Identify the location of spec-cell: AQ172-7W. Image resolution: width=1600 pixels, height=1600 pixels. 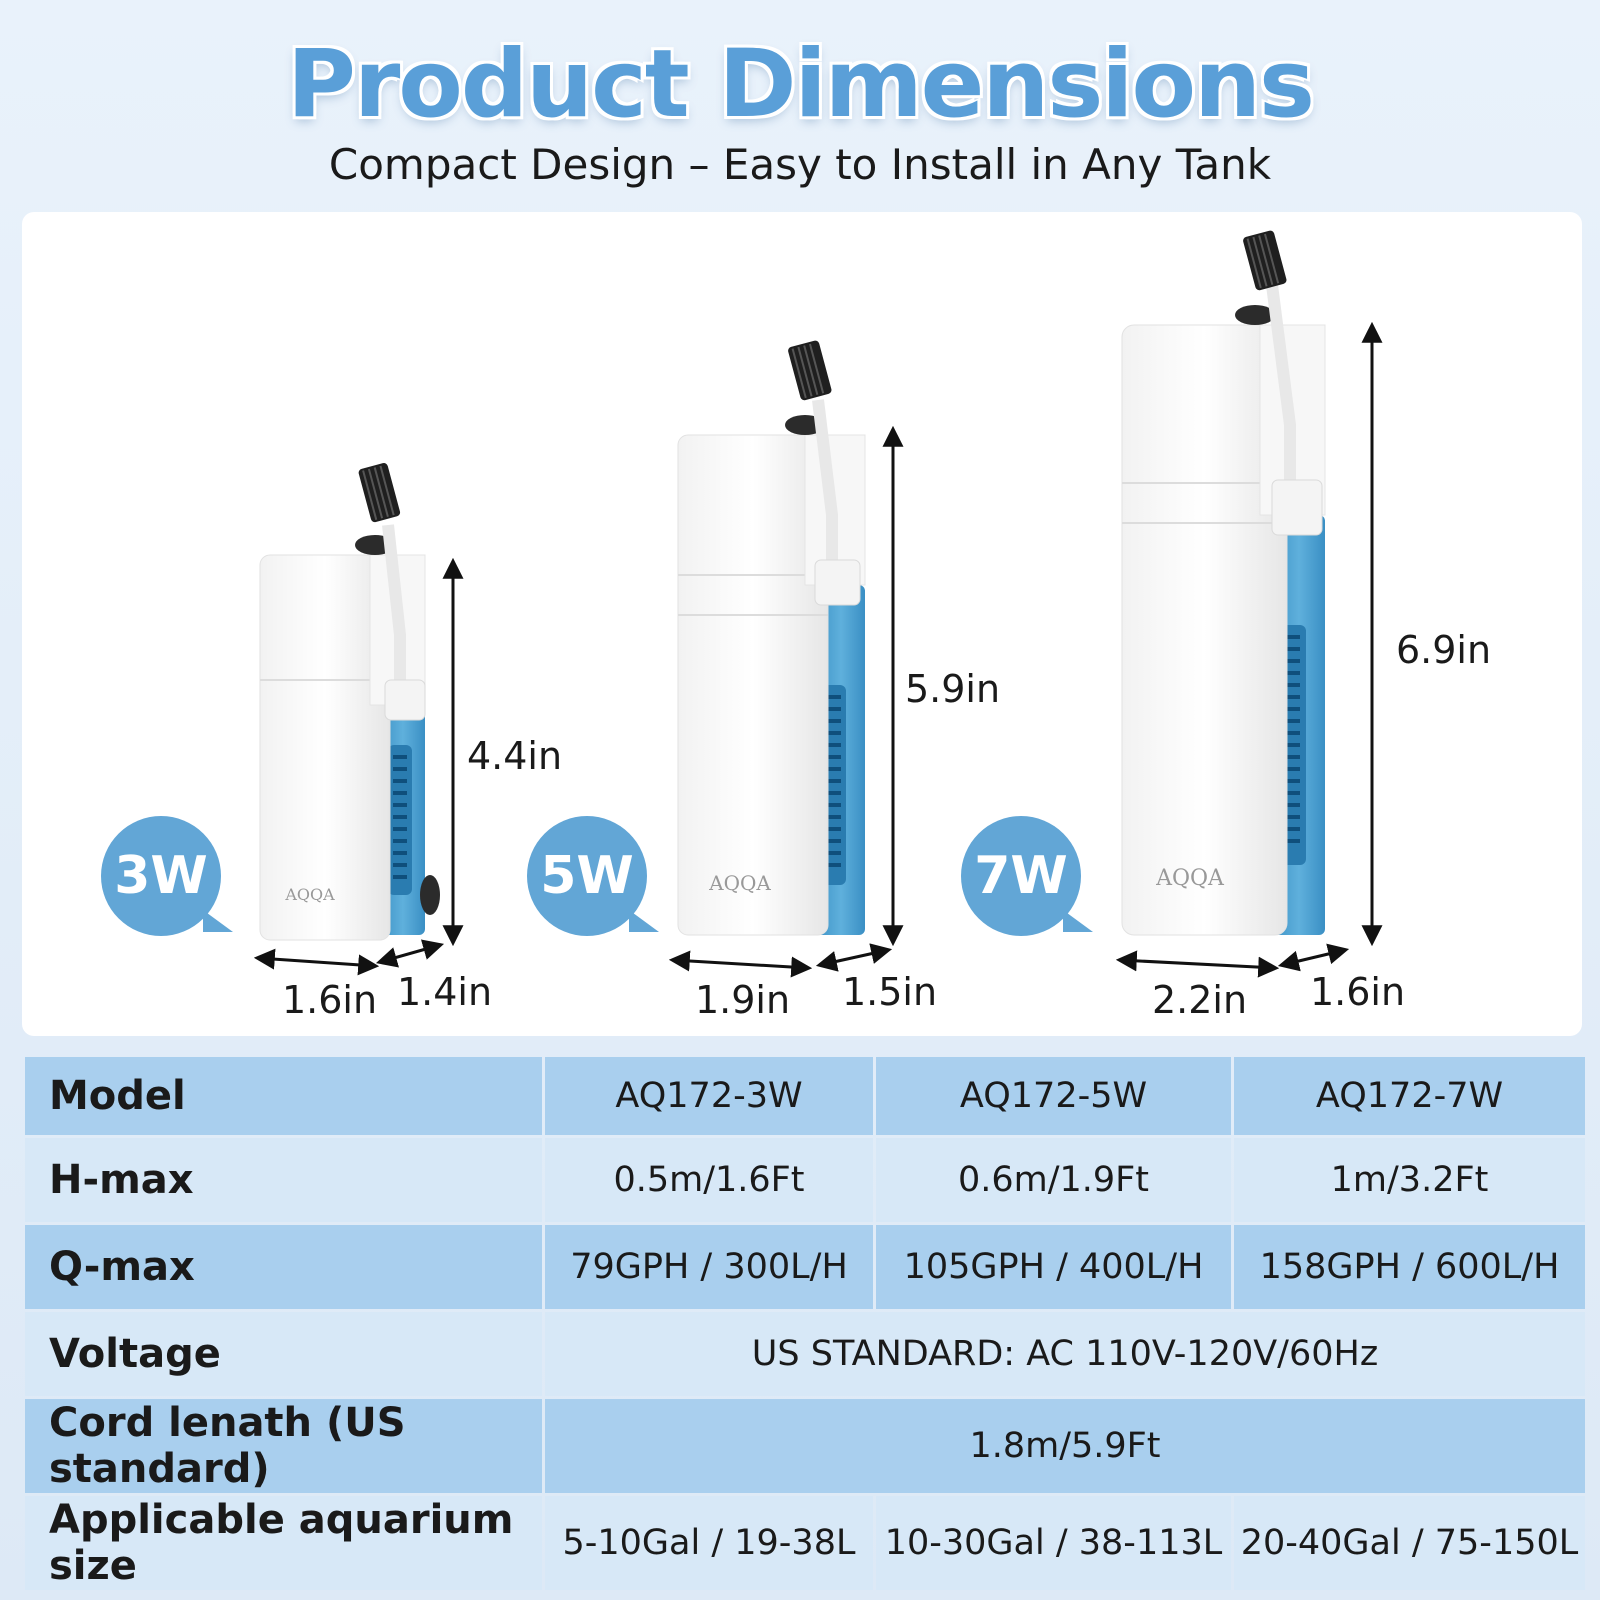
(1409, 1096).